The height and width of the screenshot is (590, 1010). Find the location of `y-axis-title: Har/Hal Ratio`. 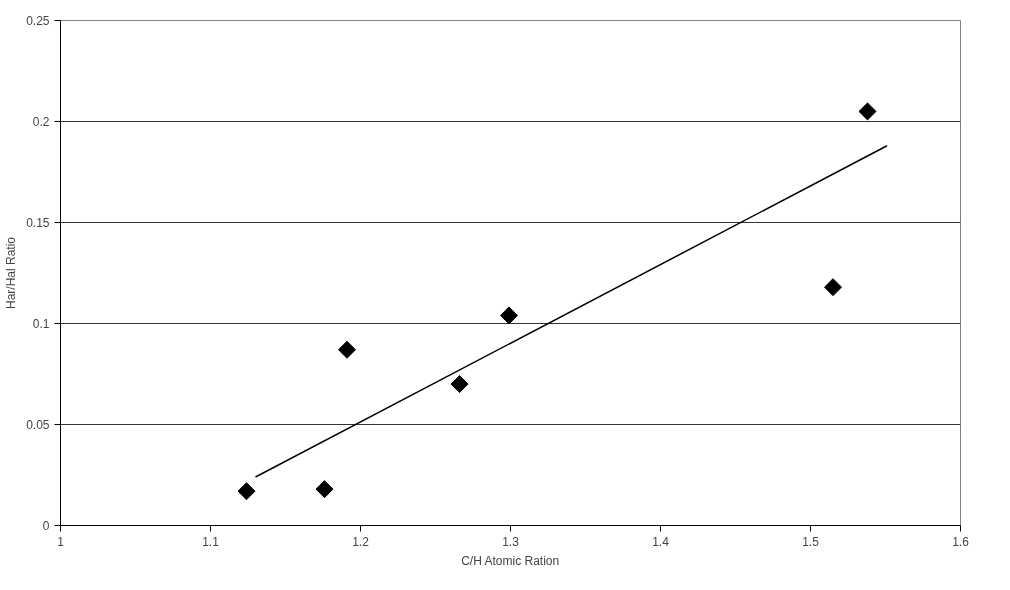

y-axis-title: Har/Hal Ratio is located at coordinates (11, 273).